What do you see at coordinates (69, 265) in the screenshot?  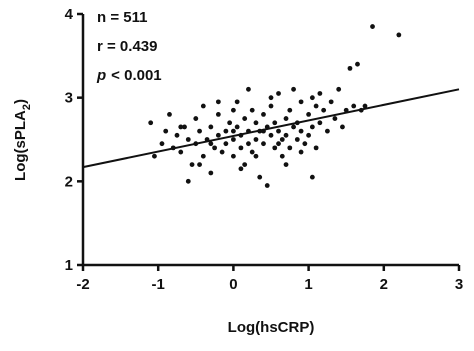 I see `y-tick-label: 1` at bounding box center [69, 265].